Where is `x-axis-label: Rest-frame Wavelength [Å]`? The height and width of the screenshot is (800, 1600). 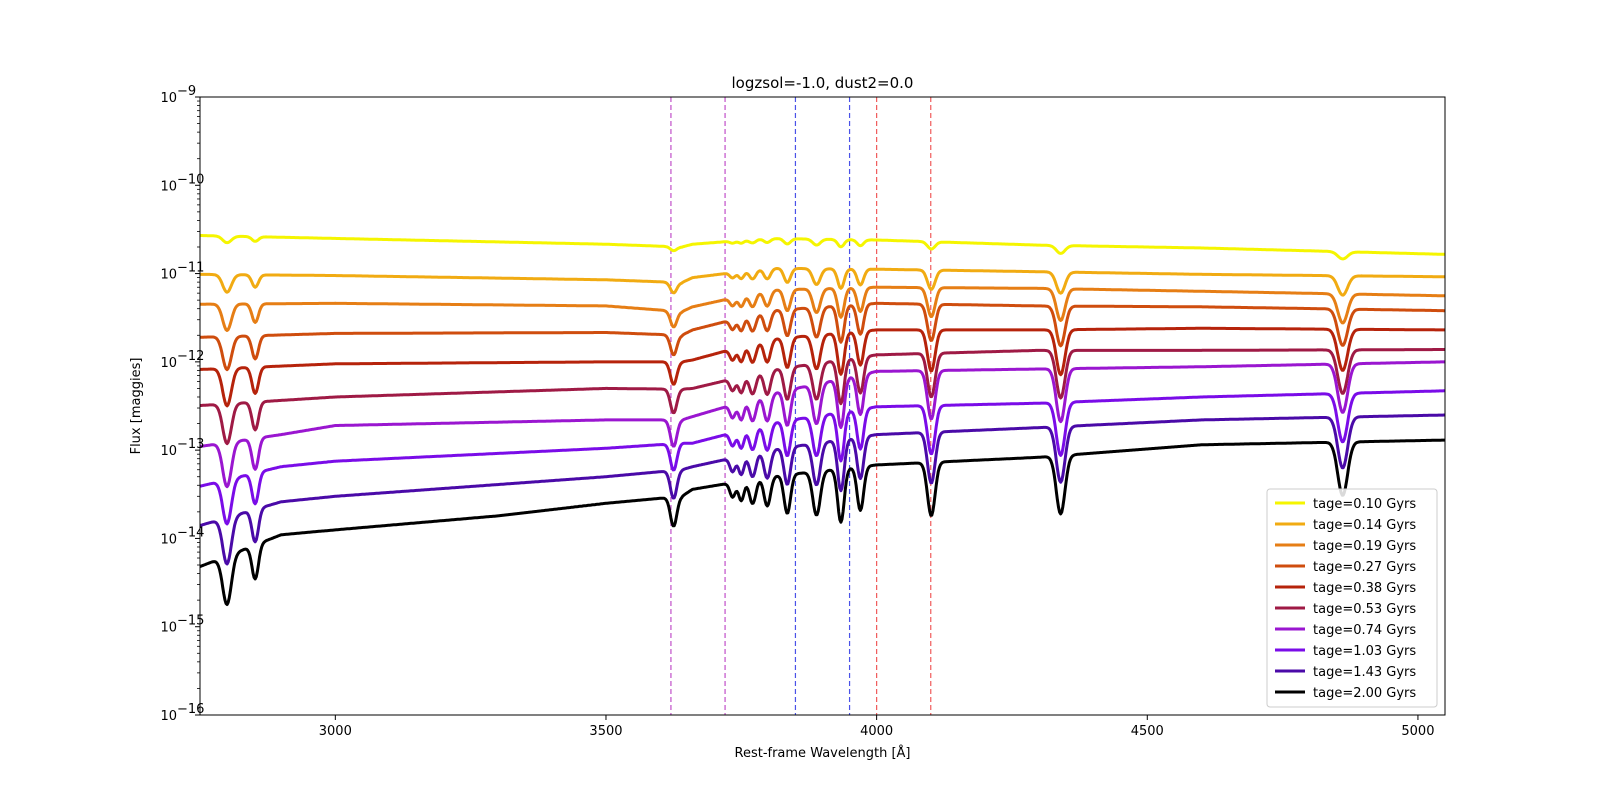 x-axis-label: Rest-frame Wavelength [Å] is located at coordinates (823, 753).